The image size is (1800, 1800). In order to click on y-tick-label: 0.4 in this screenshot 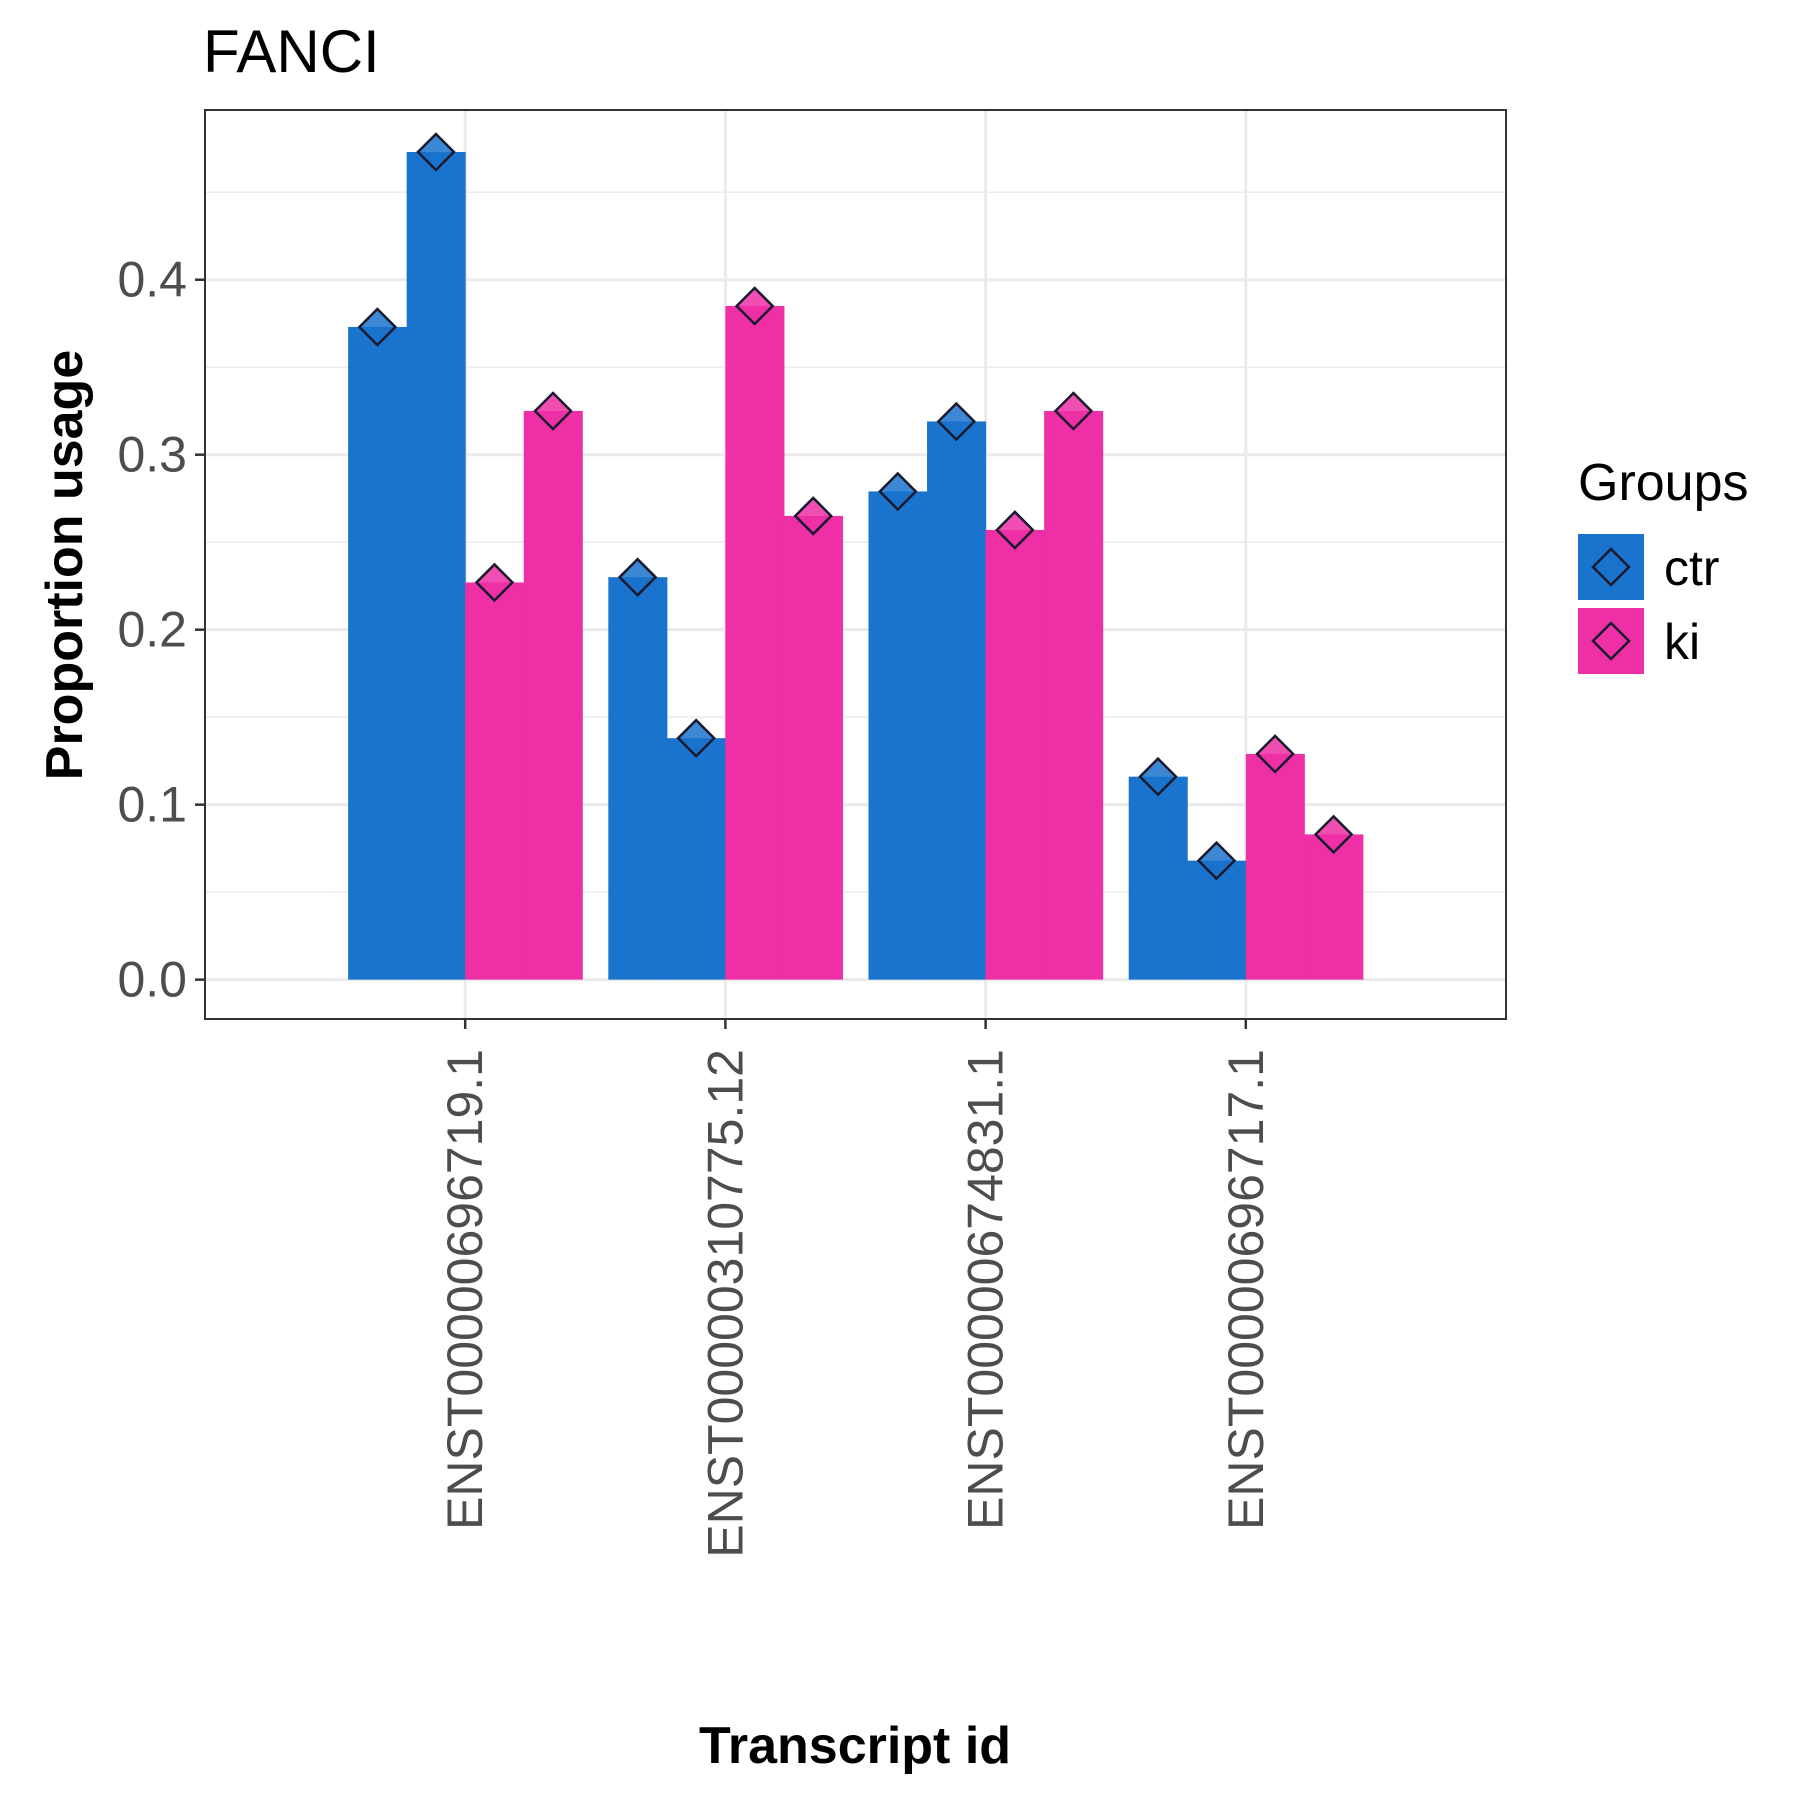, I will do `click(152, 280)`.